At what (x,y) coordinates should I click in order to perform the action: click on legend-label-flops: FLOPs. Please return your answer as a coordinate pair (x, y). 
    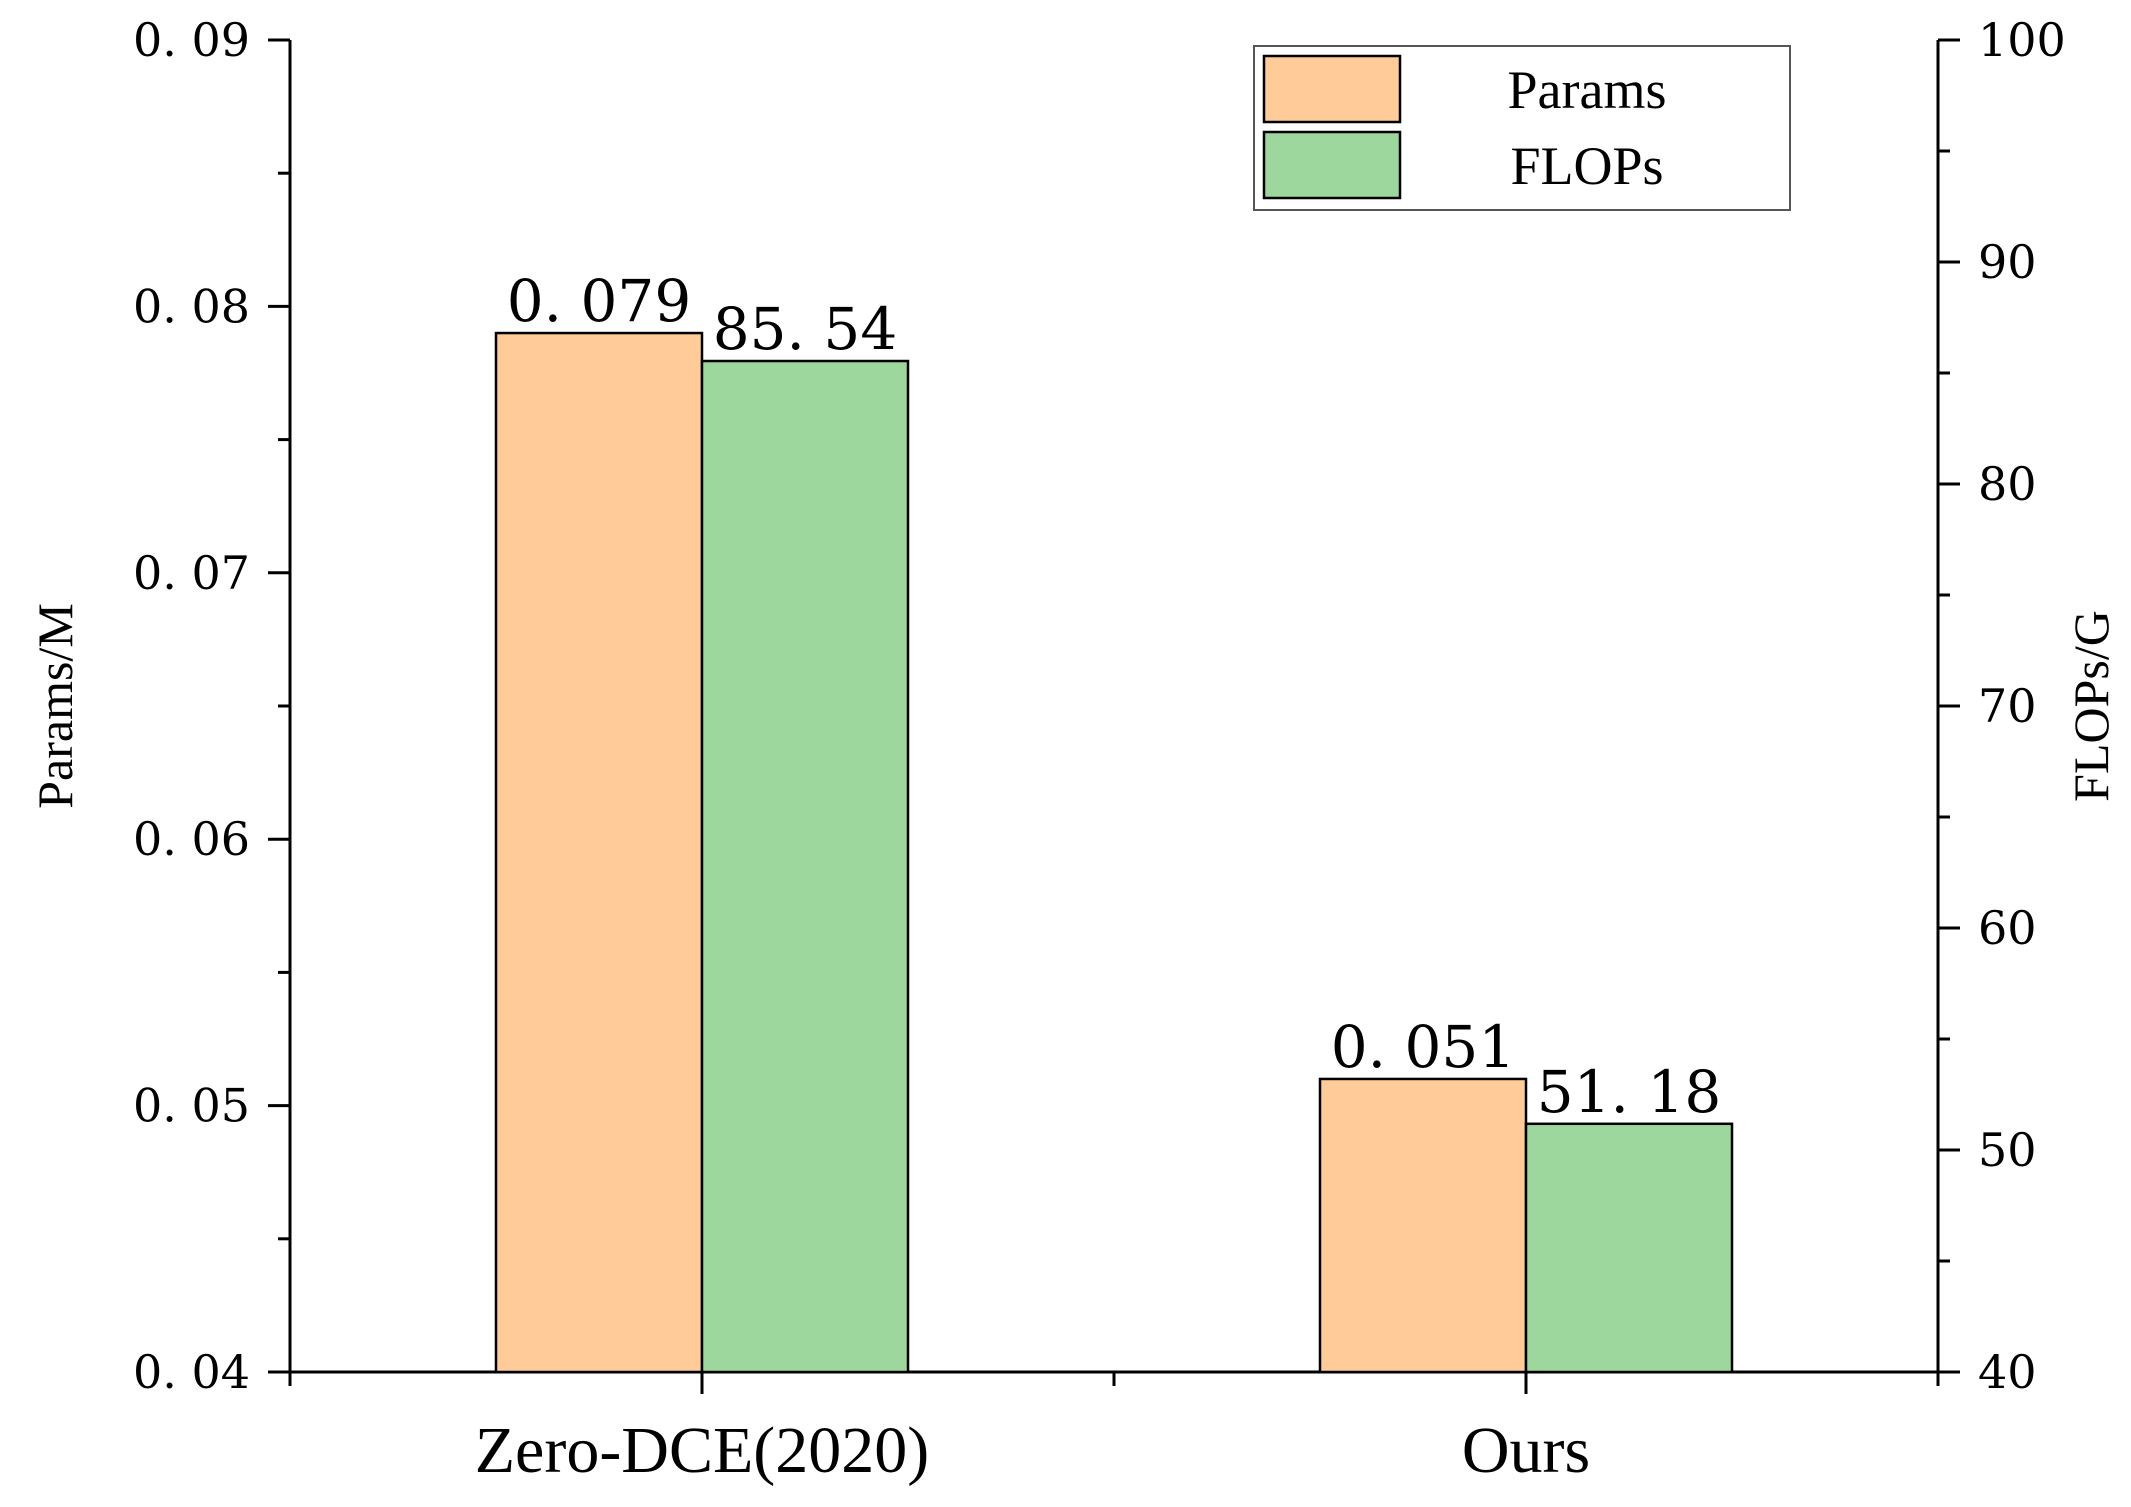
    Looking at the image, I should click on (1586, 166).